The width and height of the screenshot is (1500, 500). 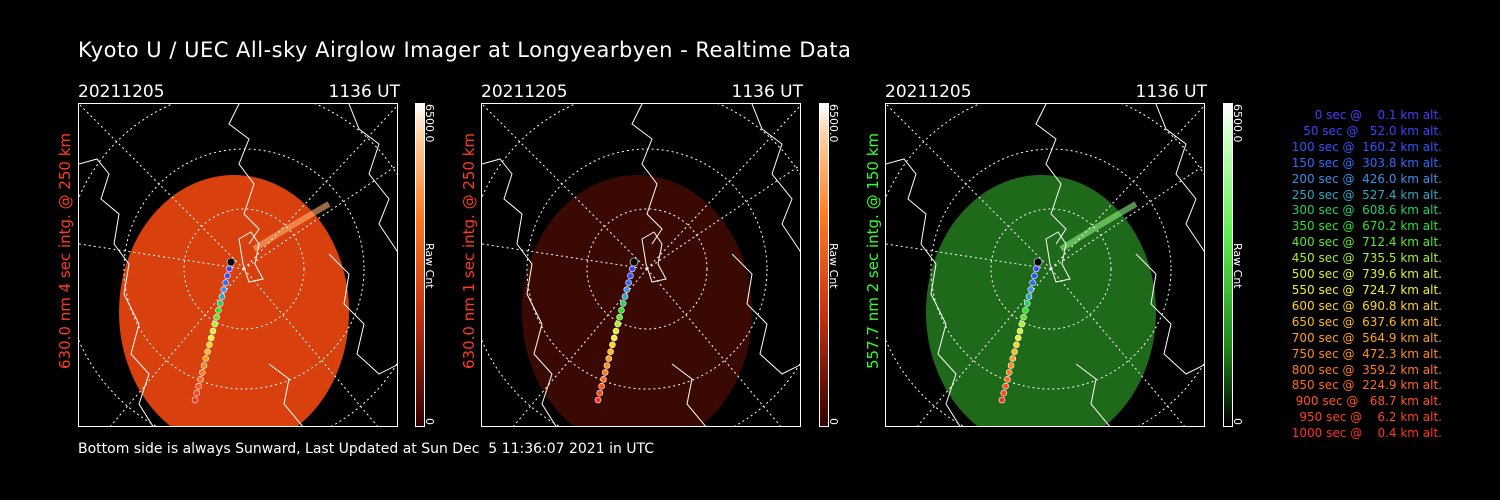 I want to click on panel-2-image, so click(x=641, y=265).